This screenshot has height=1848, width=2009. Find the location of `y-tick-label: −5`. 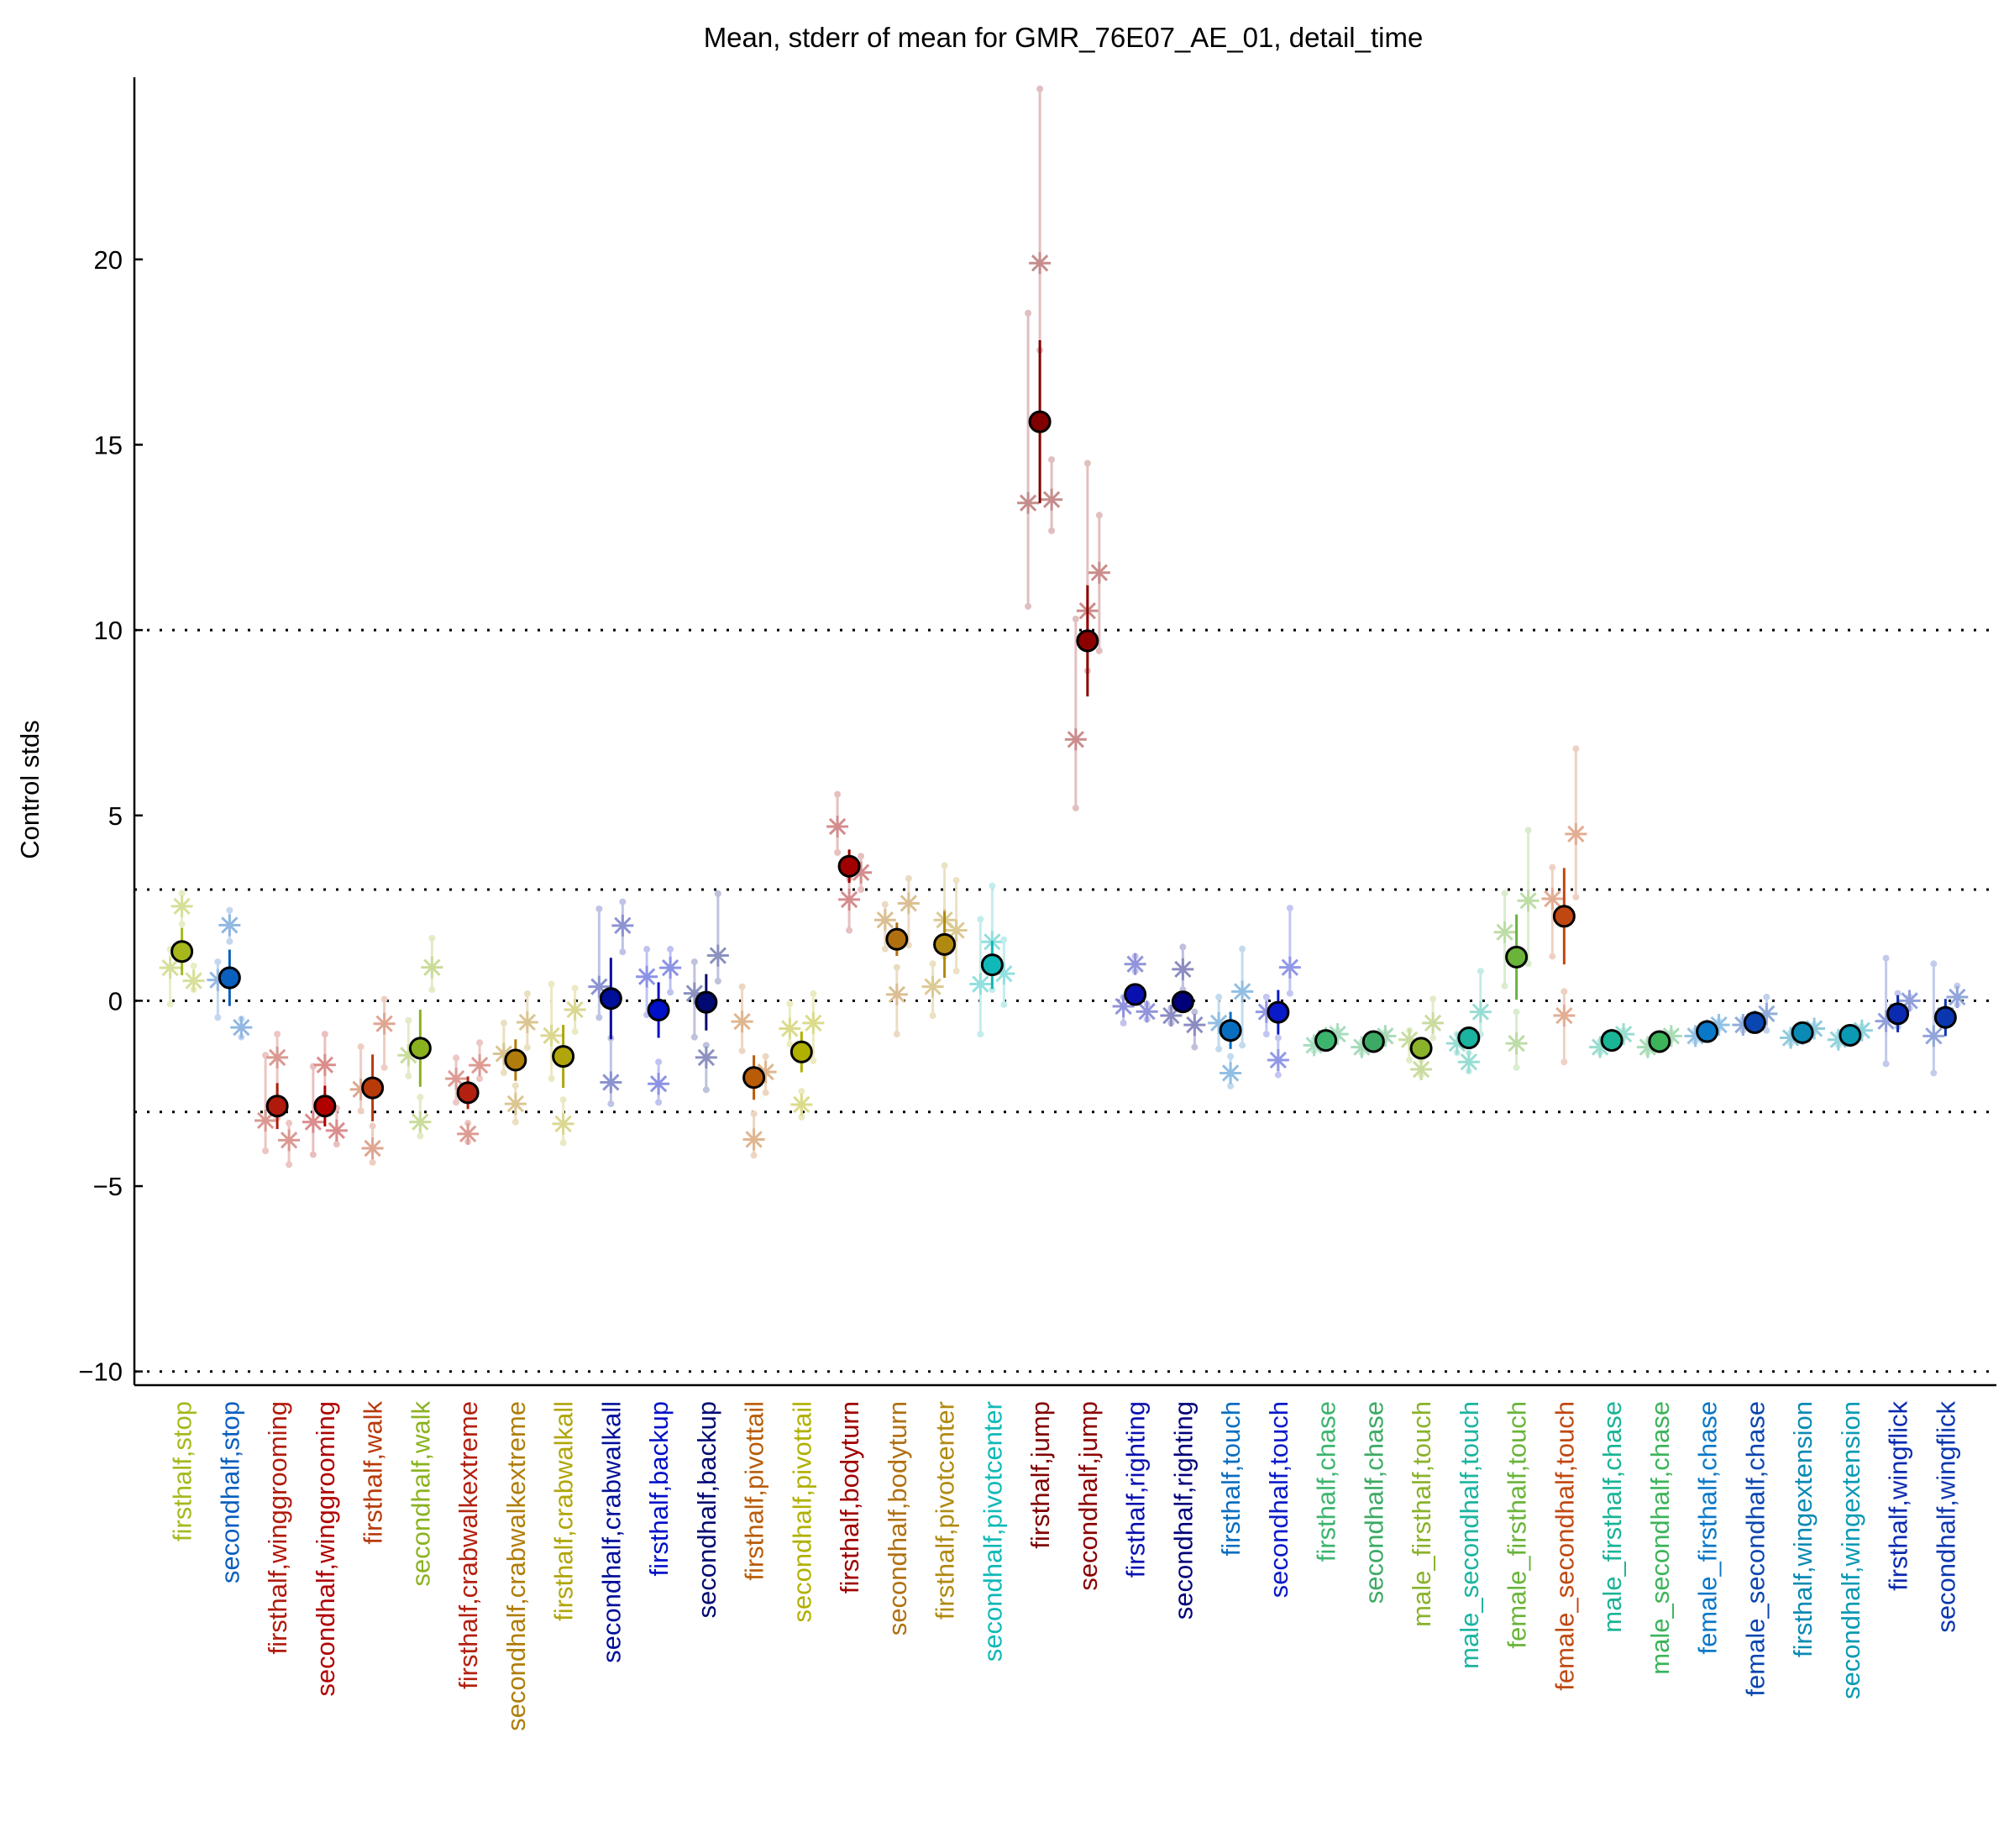

y-tick-label: −5 is located at coordinates (108, 1186).